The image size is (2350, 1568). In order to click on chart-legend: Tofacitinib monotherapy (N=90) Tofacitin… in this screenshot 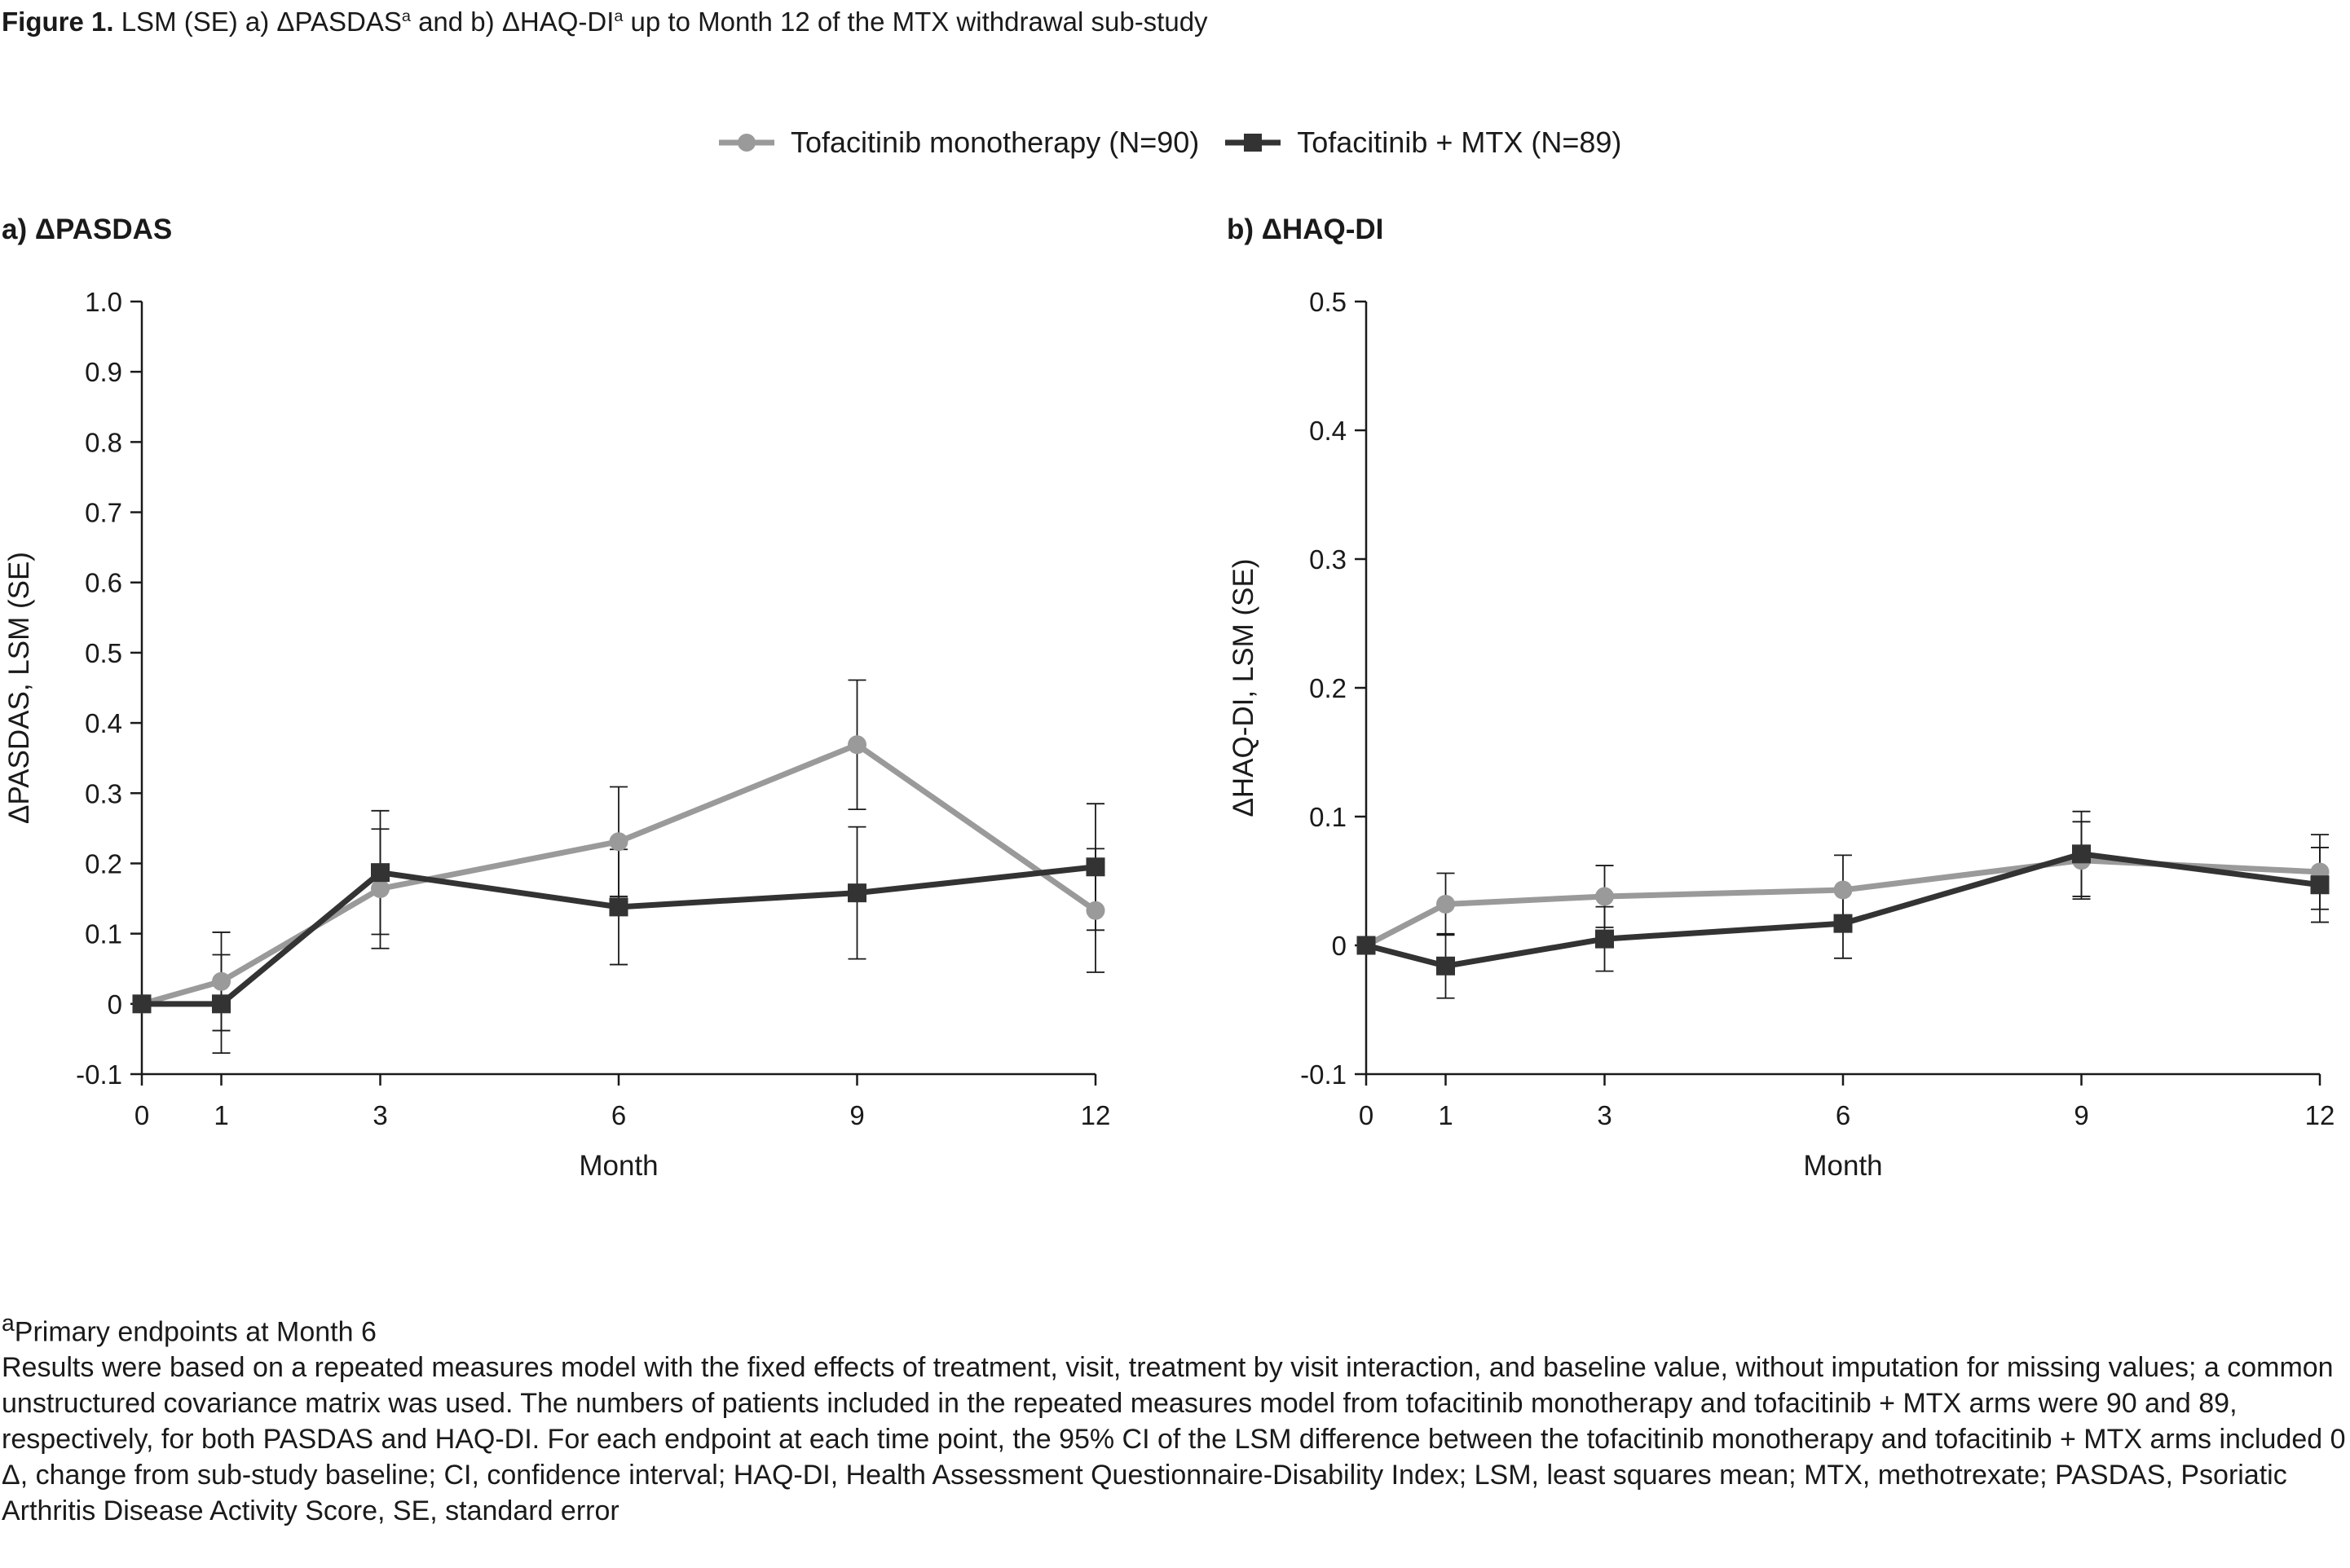, I will do `click(1181, 142)`.